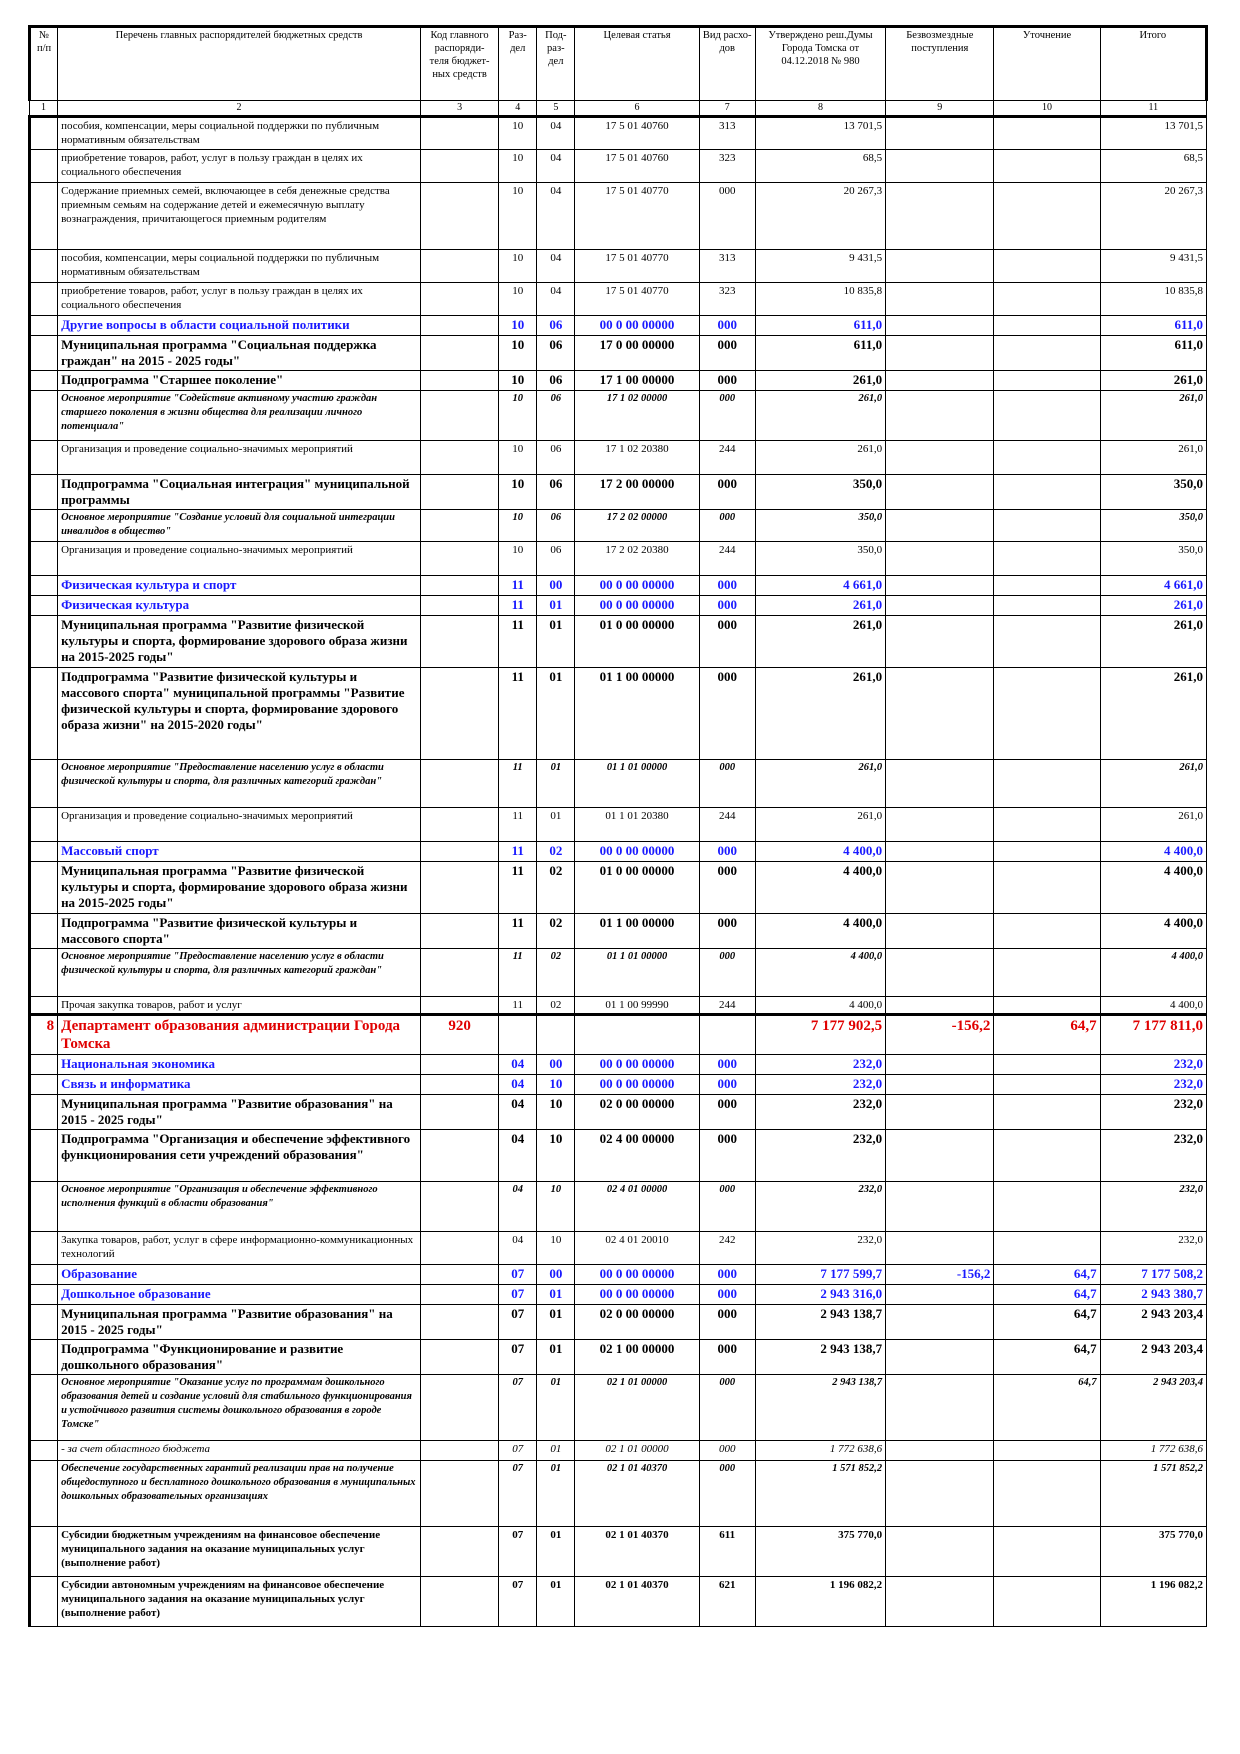 This screenshot has width=1240, height=1754. What do you see at coordinates (1047, 63) in the screenshot?
I see `header-adjustment: Уточнение` at bounding box center [1047, 63].